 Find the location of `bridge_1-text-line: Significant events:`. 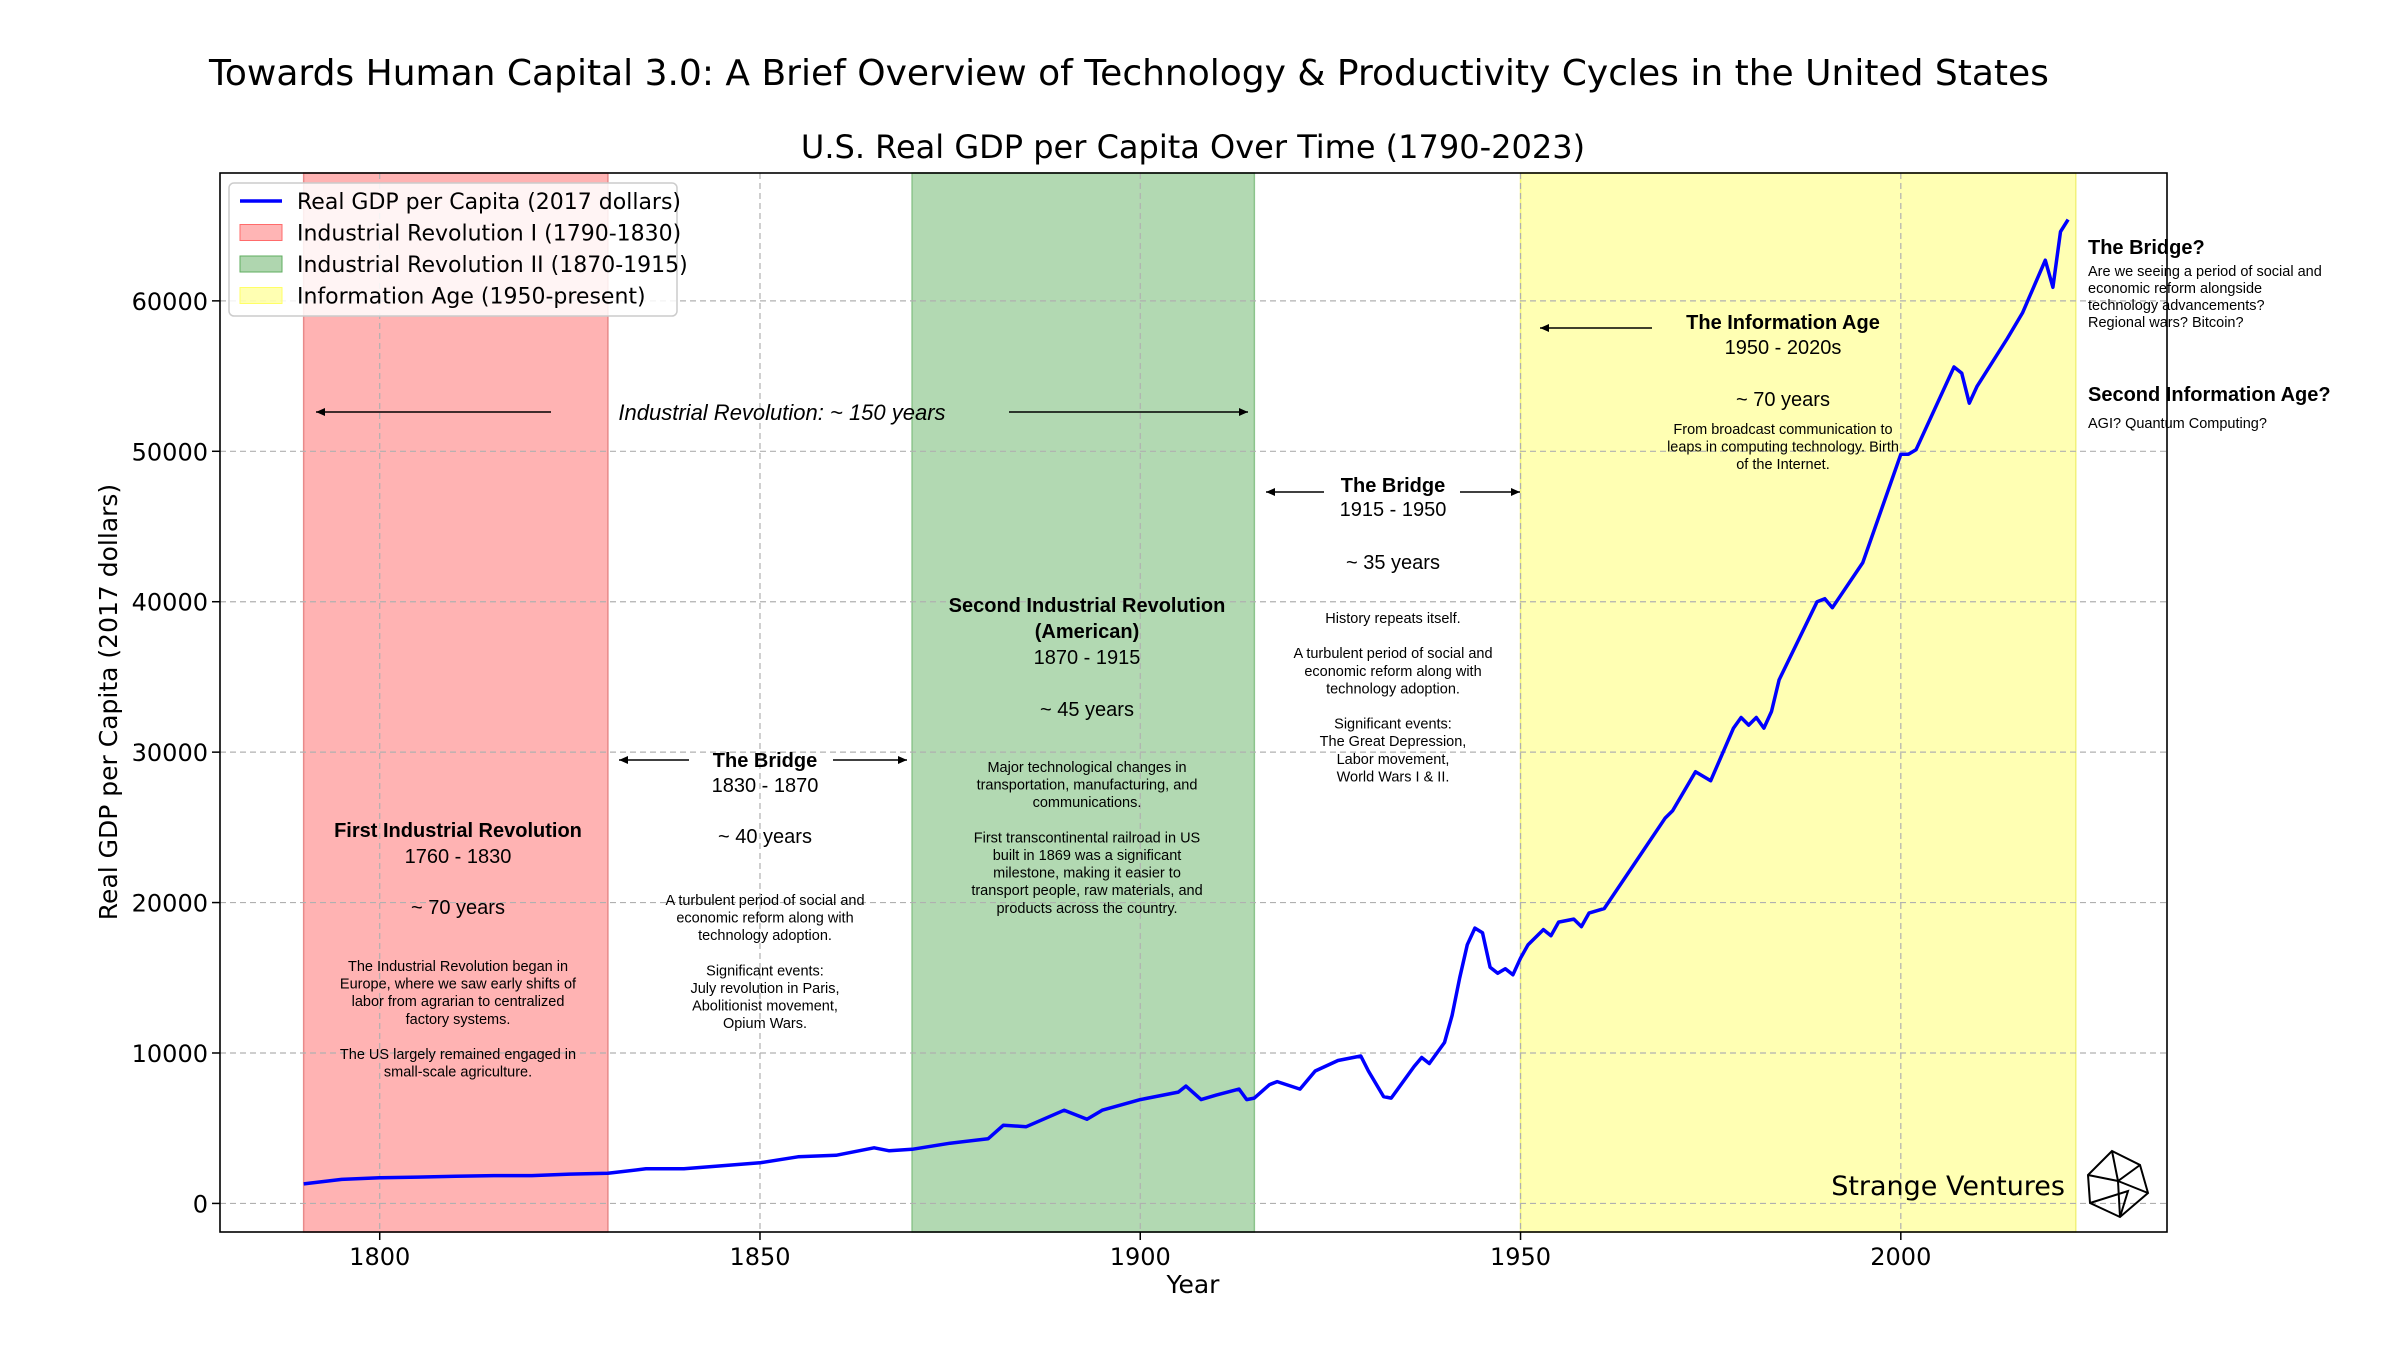

bridge_1-text-line: Significant events: is located at coordinates (765, 971).